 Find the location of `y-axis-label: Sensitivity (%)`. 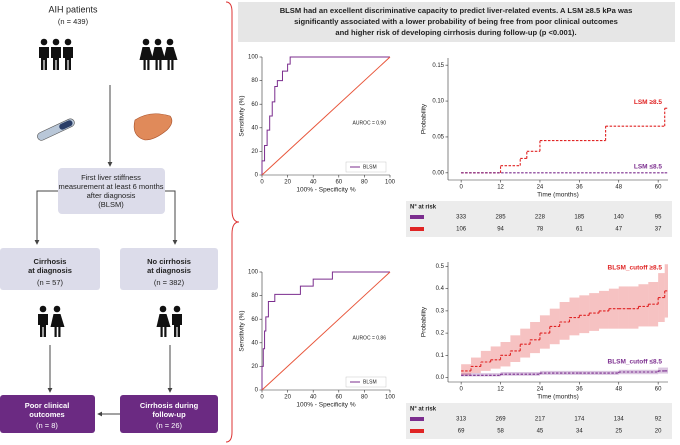

y-axis-label: Sensitivity (%) is located at coordinates (242, 330).